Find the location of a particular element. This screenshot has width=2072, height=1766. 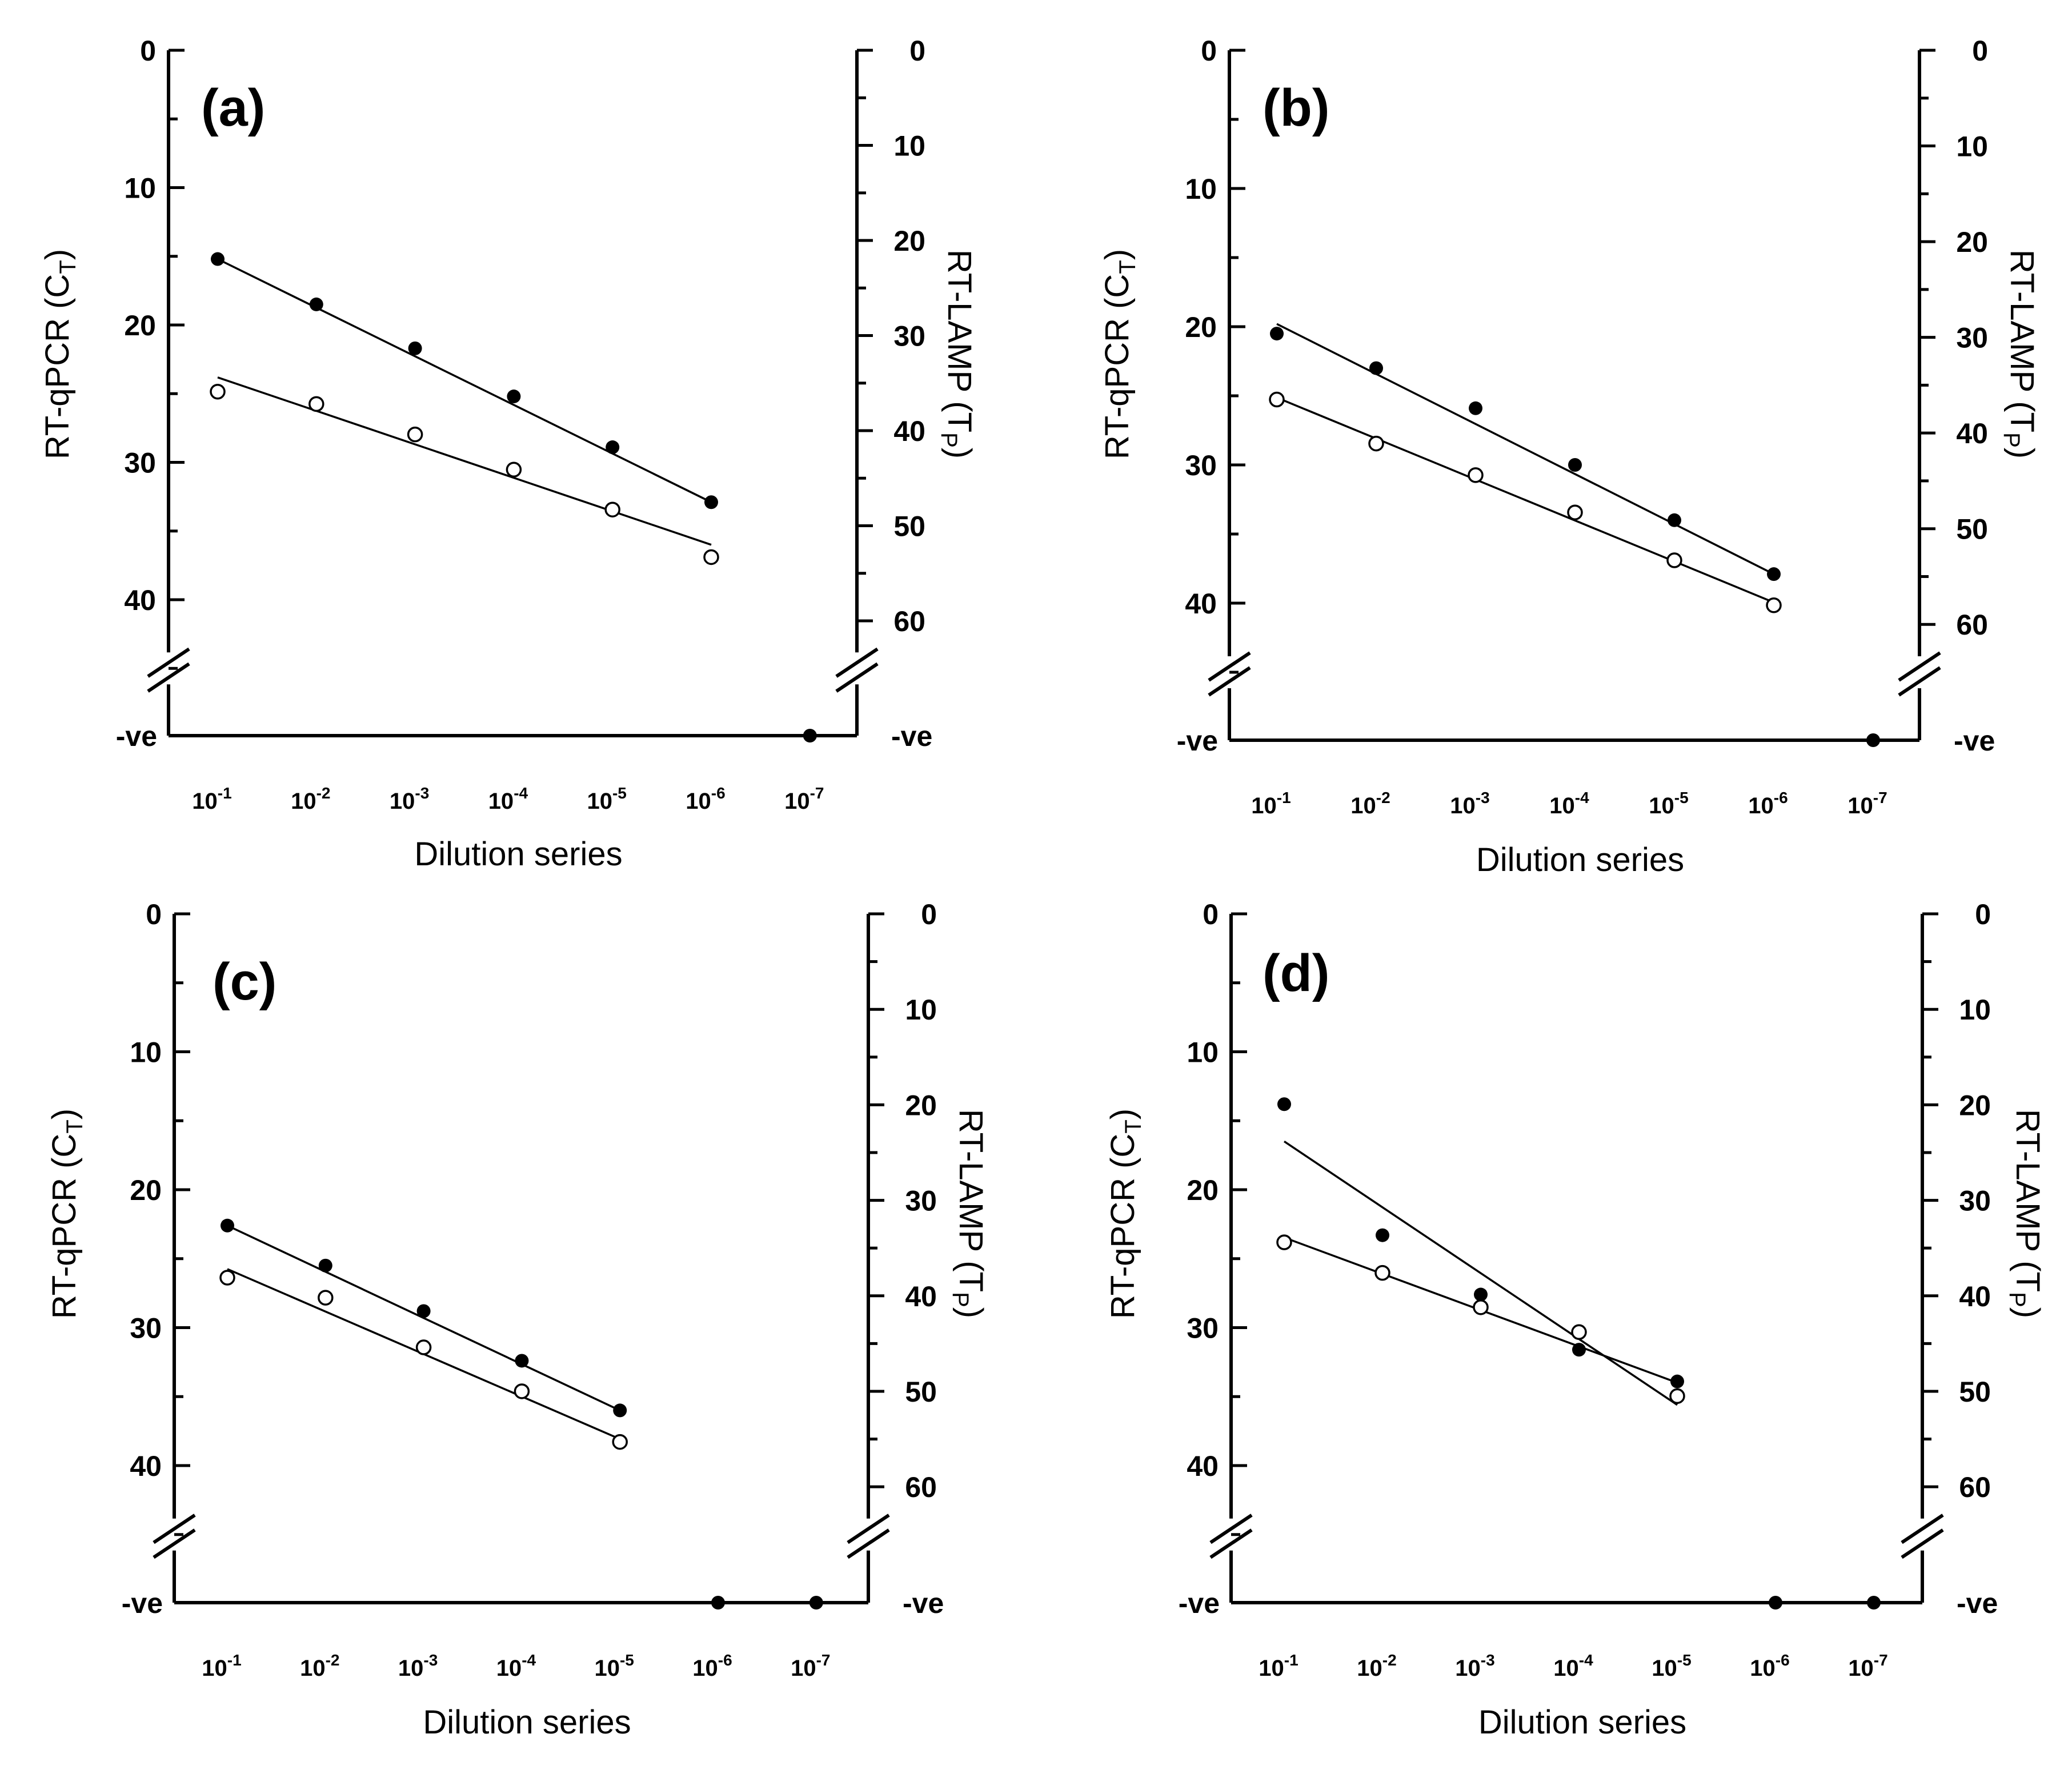

x-tick-label: 10⁻⁷ is located at coordinates (810, 1666).